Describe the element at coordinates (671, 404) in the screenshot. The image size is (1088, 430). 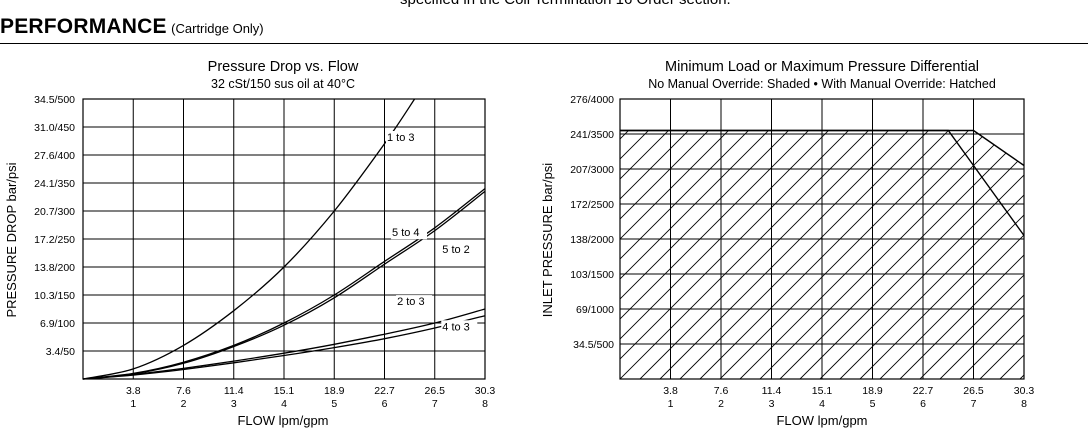
I see `chart2-xtick-gpm: 1` at that location.